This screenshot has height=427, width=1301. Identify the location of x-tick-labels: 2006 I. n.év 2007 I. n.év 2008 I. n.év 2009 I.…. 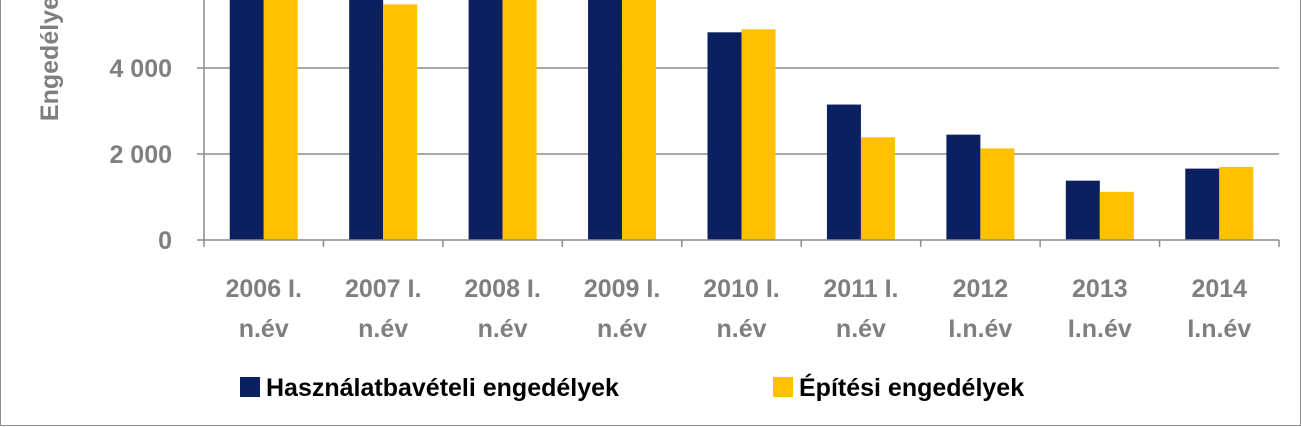
(738, 309).